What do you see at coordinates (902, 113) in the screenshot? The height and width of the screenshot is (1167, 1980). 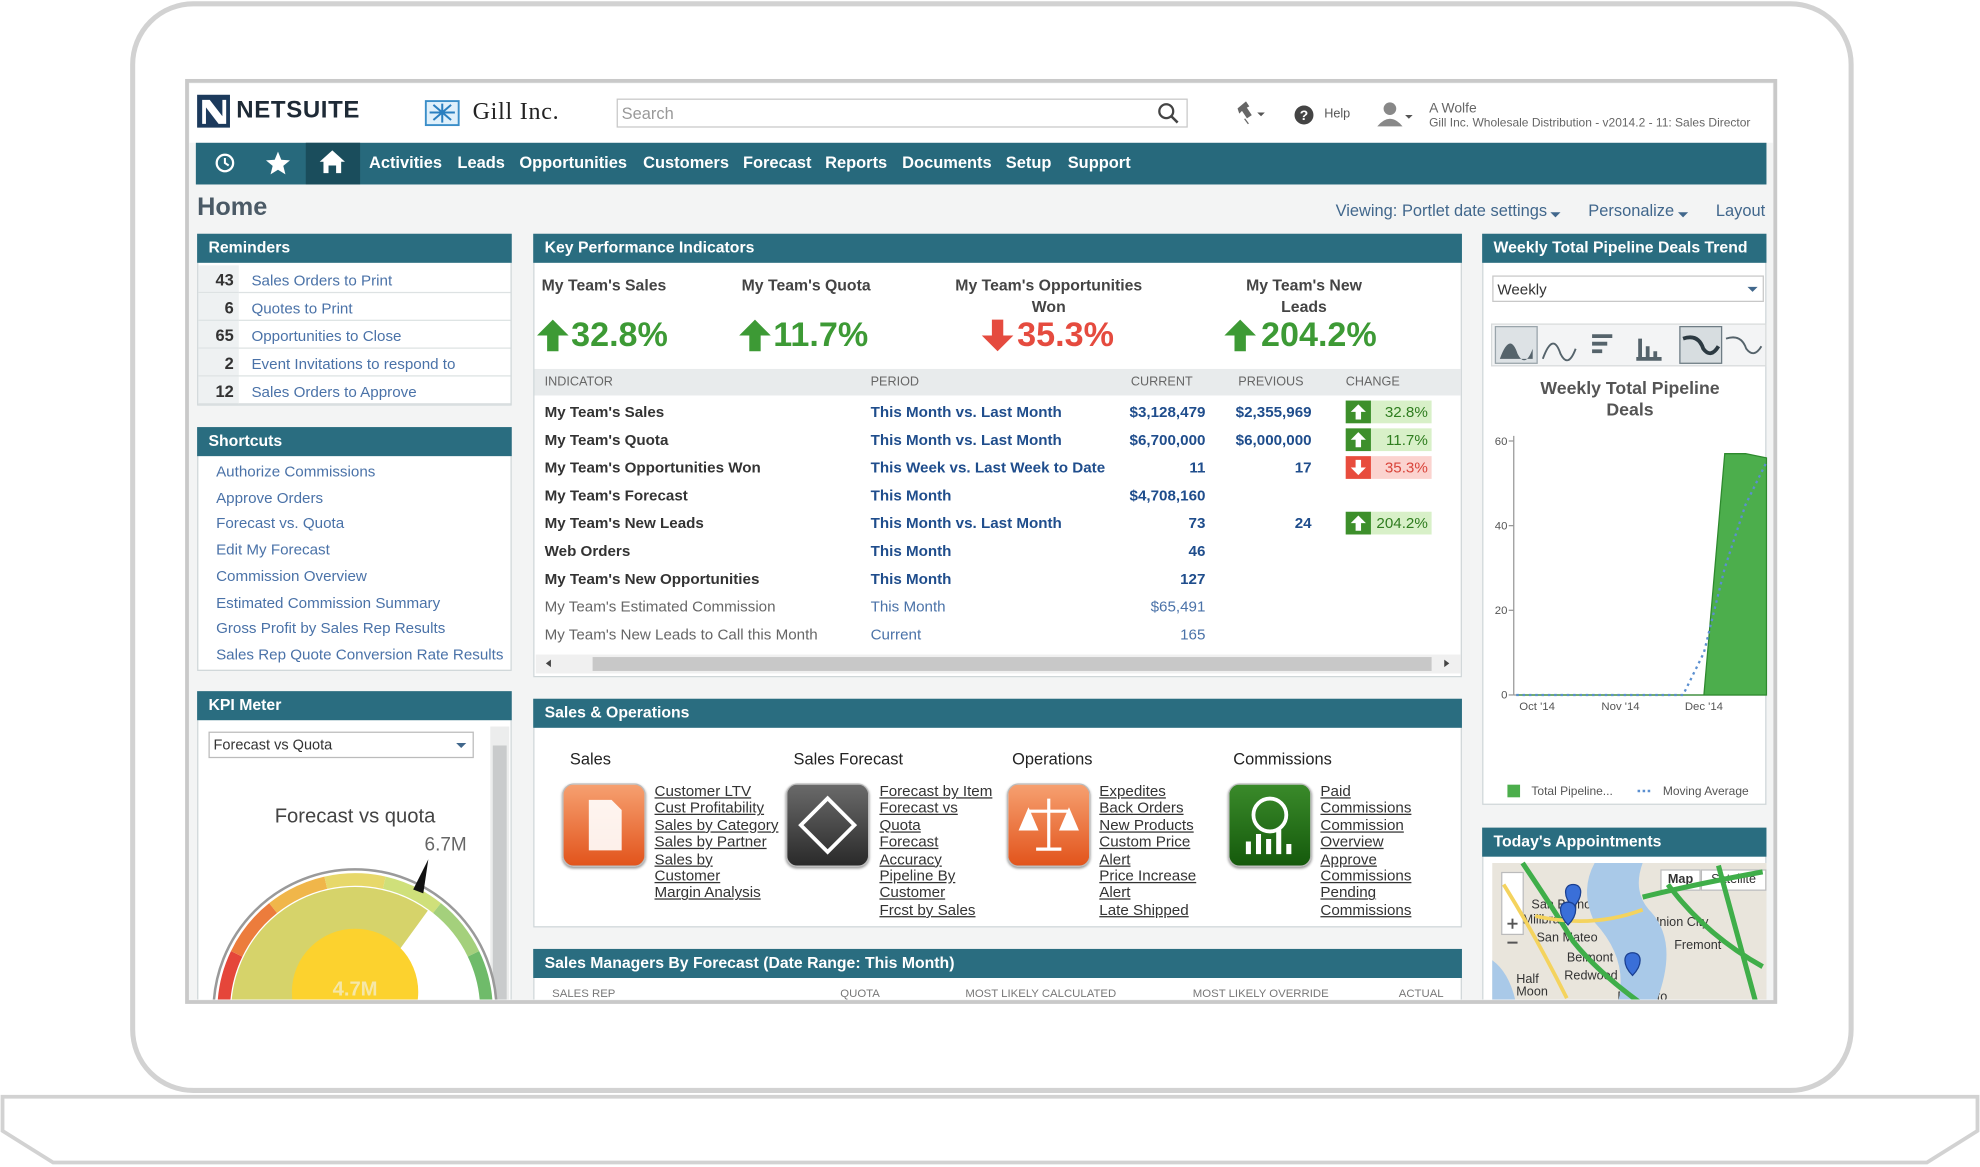 I see `search-box` at bounding box center [902, 113].